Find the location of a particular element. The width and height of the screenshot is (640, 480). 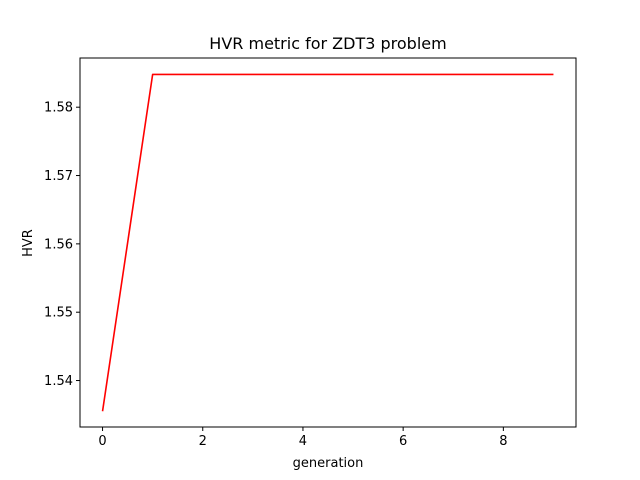

y-tick-label: 1.54 is located at coordinates (58, 381).